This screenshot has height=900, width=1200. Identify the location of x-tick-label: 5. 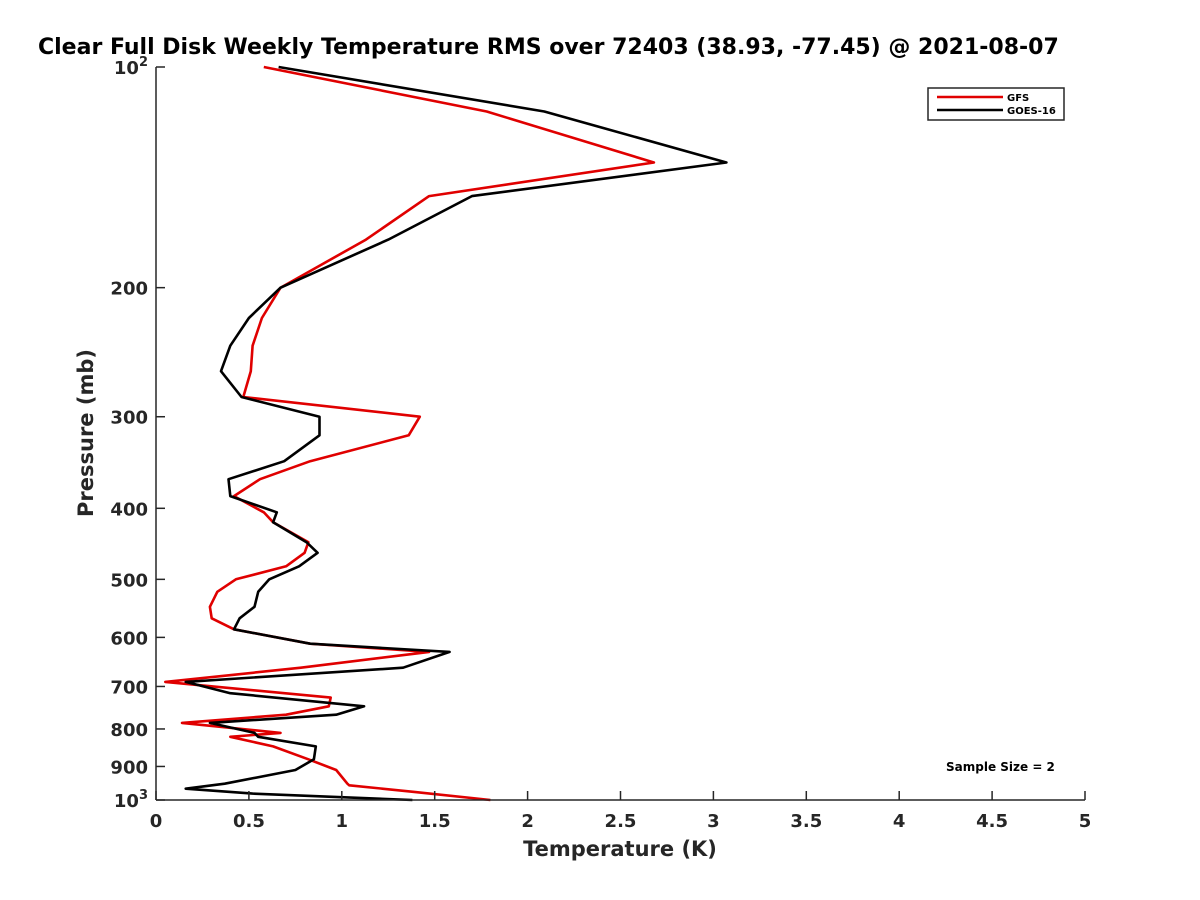
(1085, 821).